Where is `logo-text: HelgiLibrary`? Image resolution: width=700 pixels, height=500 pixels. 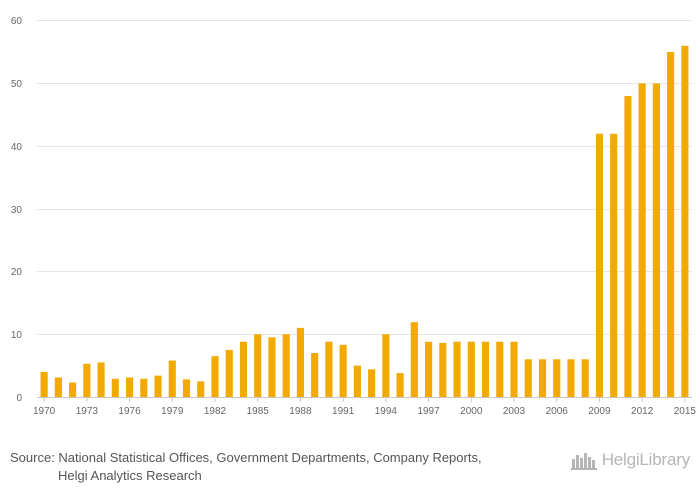 logo-text: HelgiLibrary is located at coordinates (646, 459).